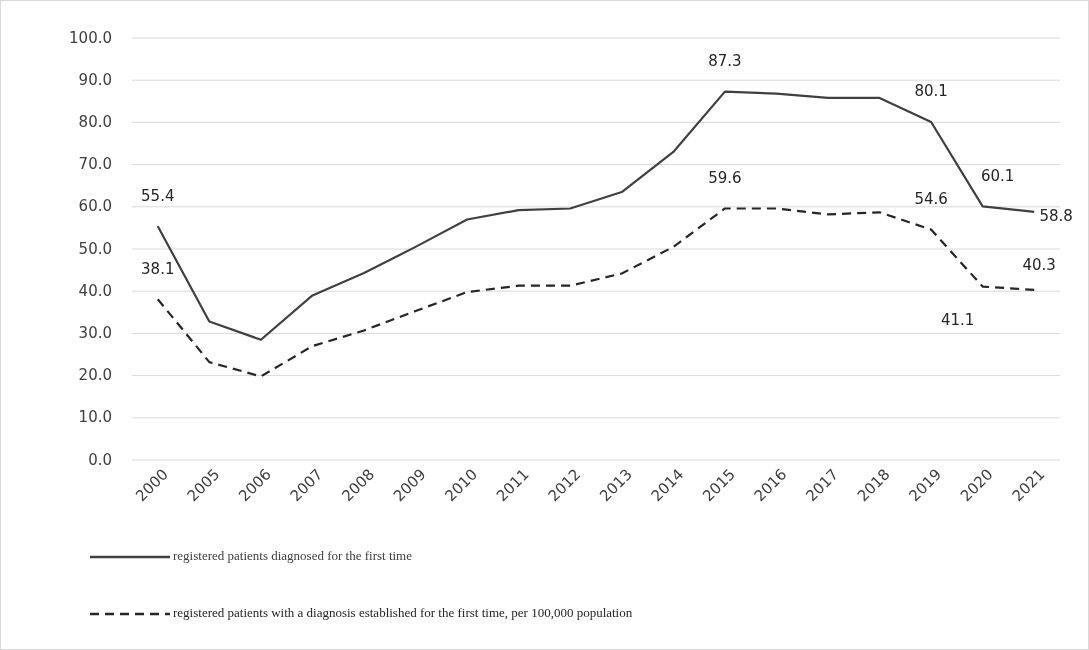  What do you see at coordinates (403, 612) in the screenshot?
I see `text: registered patients with a diagnosis established for the first time, per 100,000 population` at bounding box center [403, 612].